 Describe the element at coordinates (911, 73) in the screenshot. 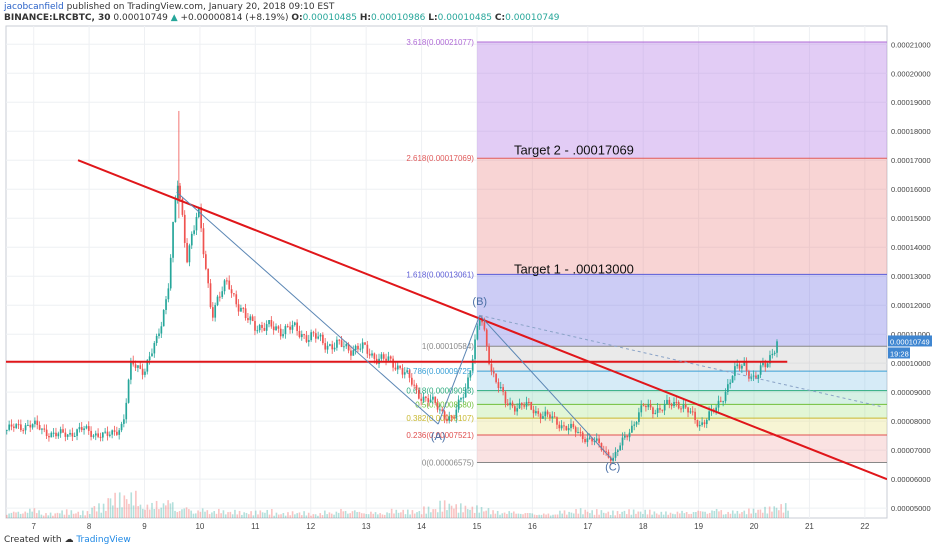

I see `y-tick-label: 0.00020000` at that location.